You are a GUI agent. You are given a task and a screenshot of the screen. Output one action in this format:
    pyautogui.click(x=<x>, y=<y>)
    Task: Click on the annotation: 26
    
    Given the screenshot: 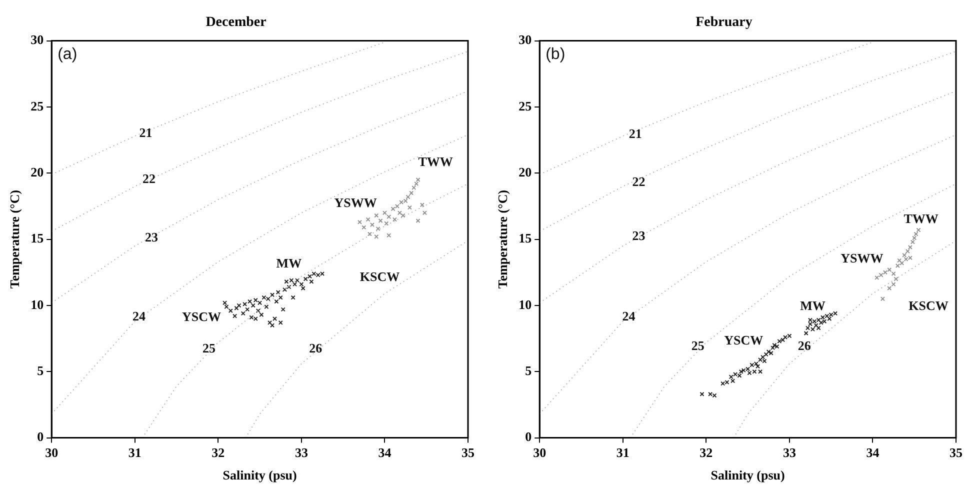 What is the action you would take?
    pyautogui.click(x=805, y=345)
    